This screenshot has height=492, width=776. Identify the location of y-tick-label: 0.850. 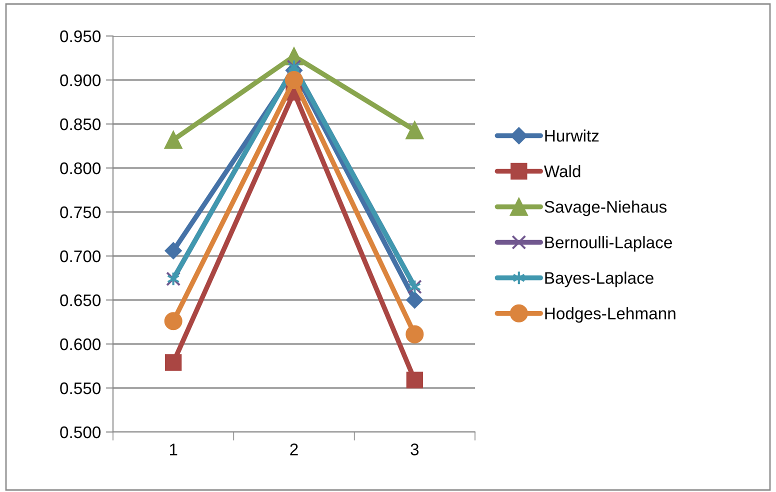
(80, 124).